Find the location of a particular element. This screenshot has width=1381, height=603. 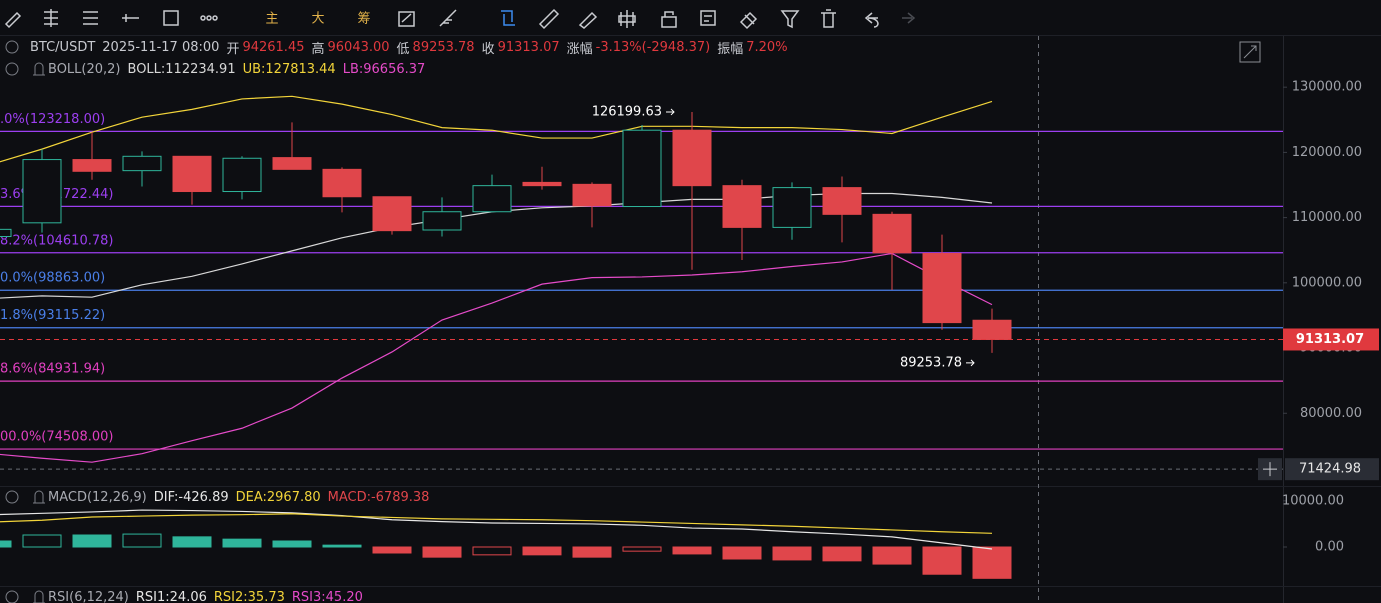

fib-label: 8.6%(84931.94) is located at coordinates (52, 369).